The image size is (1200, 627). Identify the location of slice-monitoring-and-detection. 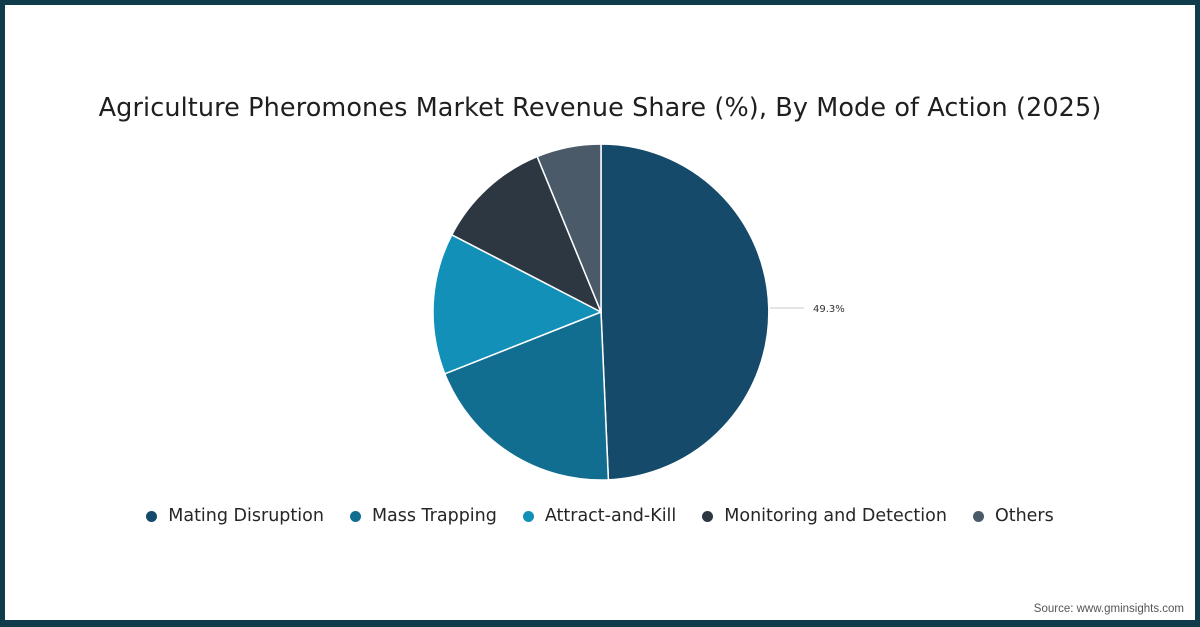
(526, 234).